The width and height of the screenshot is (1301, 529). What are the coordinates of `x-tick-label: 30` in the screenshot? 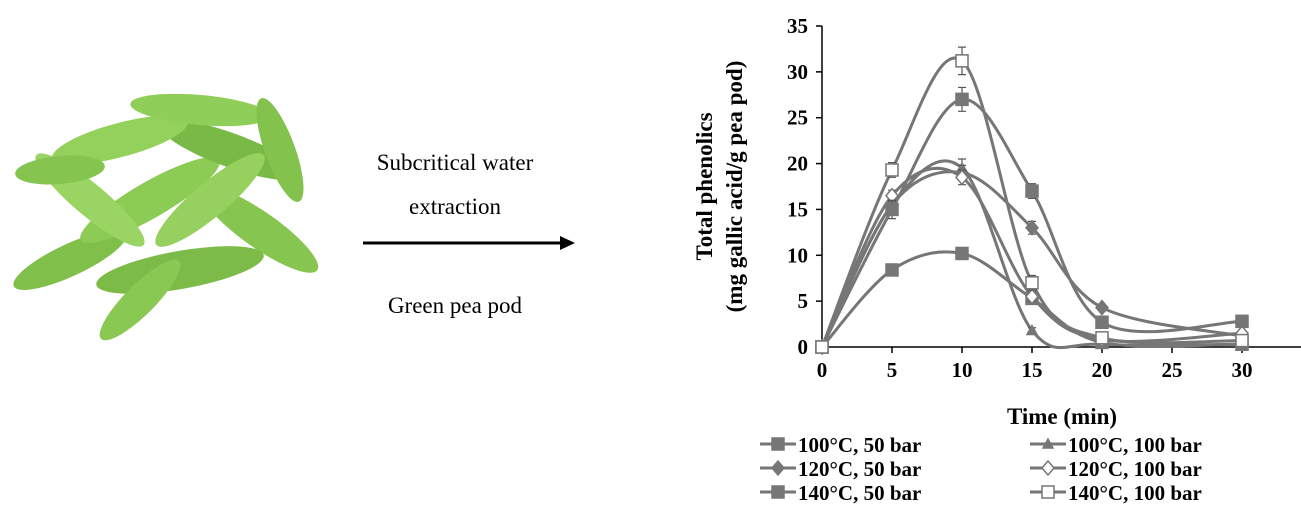 It's located at (1242, 370).